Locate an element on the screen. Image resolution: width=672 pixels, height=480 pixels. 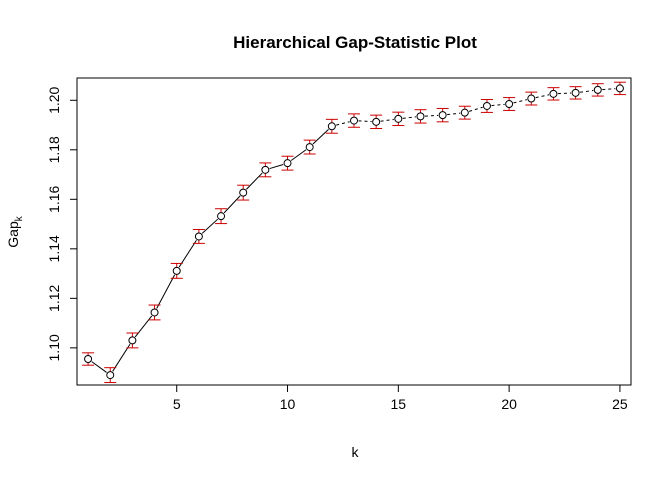
chart-title: Hierarchical Gap-Statistic Plot is located at coordinates (355, 42).